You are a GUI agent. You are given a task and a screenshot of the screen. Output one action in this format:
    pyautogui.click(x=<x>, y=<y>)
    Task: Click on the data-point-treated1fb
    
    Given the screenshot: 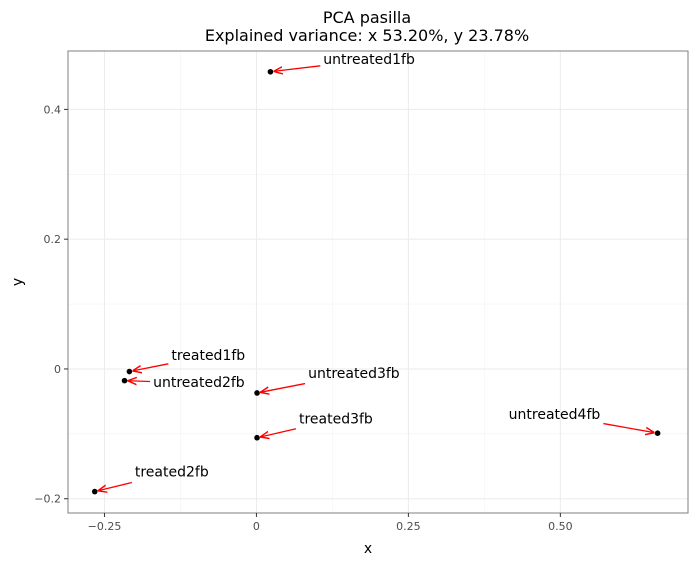 What is the action you would take?
    pyautogui.click(x=129, y=371)
    